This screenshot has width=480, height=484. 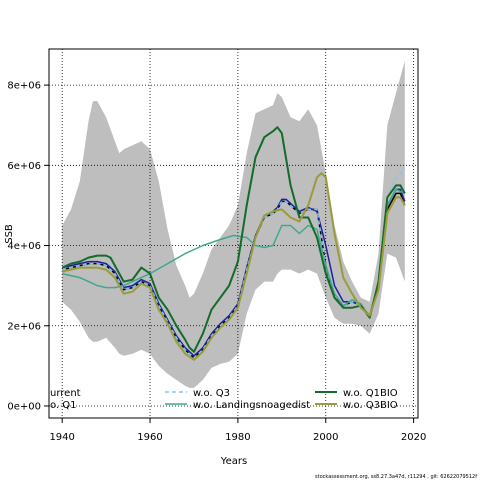 I want to click on legend-label: urrent, so click(x=65, y=393).